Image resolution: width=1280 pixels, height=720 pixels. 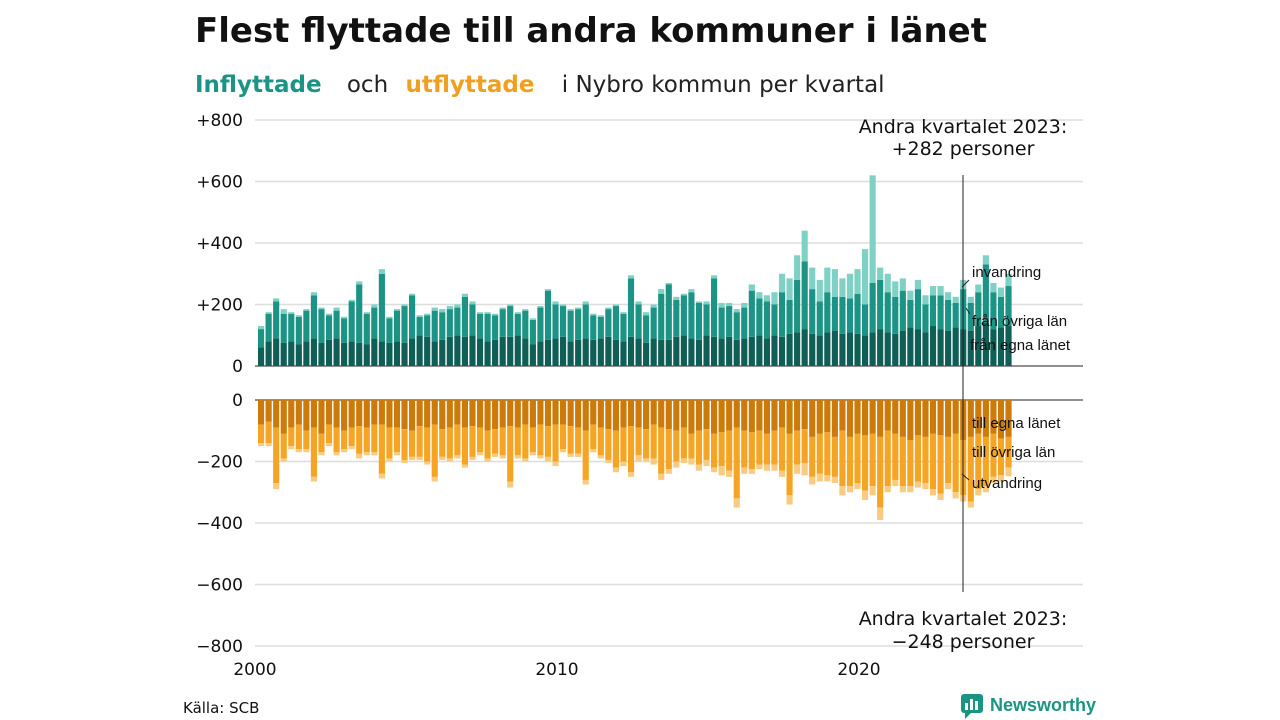 I want to click on newsworthy-logo: Newsworthy, so click(x=1028, y=706).